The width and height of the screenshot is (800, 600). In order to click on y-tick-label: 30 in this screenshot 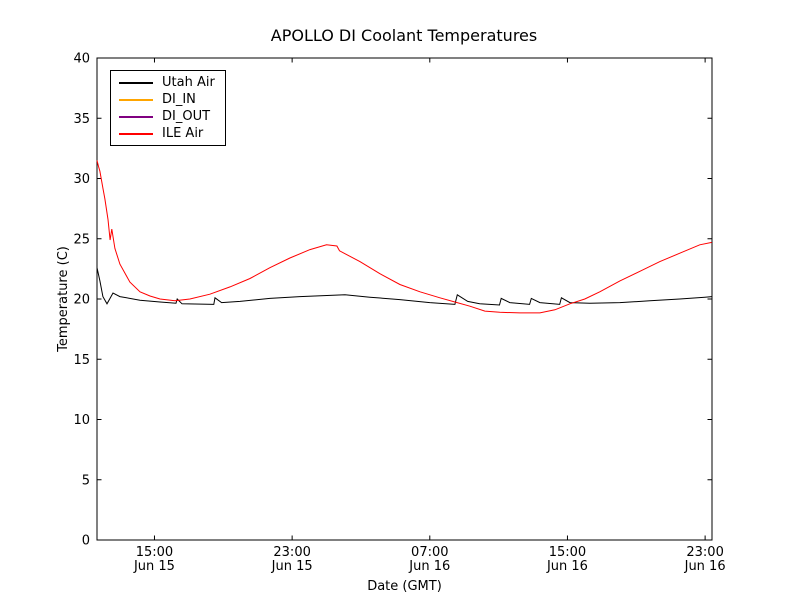, I will do `click(81, 179)`.